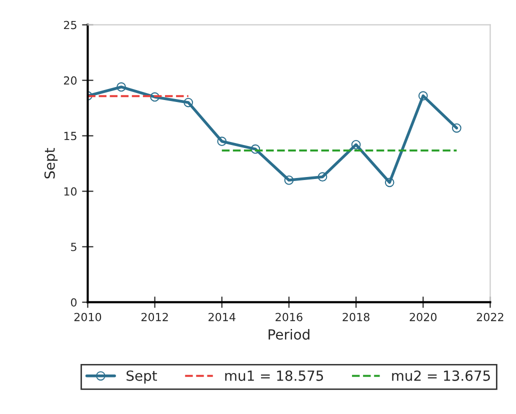  Describe the element at coordinates (289, 317) in the screenshot. I see `x-tick-label: 2016` at that location.